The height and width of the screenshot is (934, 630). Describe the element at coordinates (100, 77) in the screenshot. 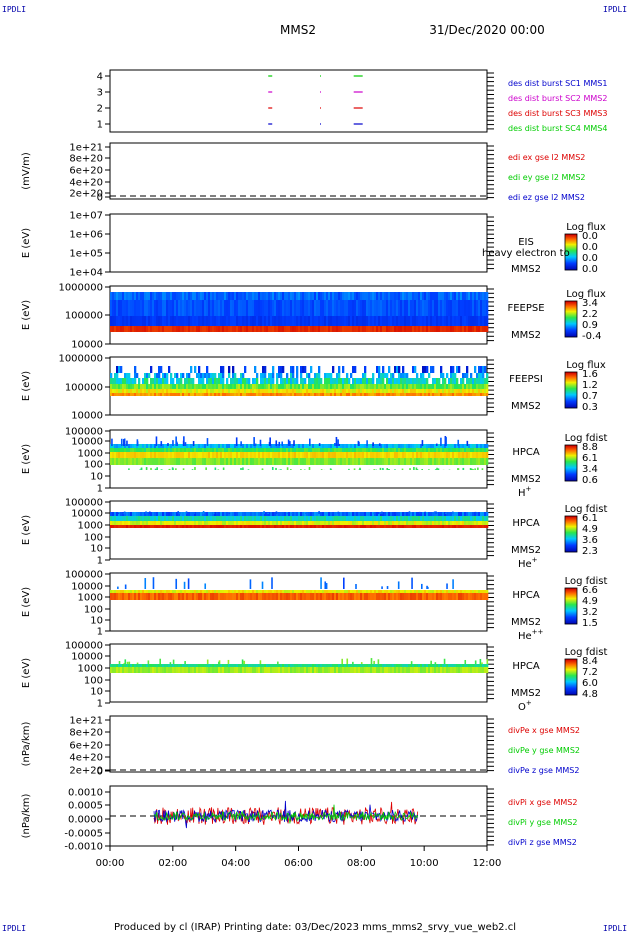

I see `y-tick-label: 4` at that location.